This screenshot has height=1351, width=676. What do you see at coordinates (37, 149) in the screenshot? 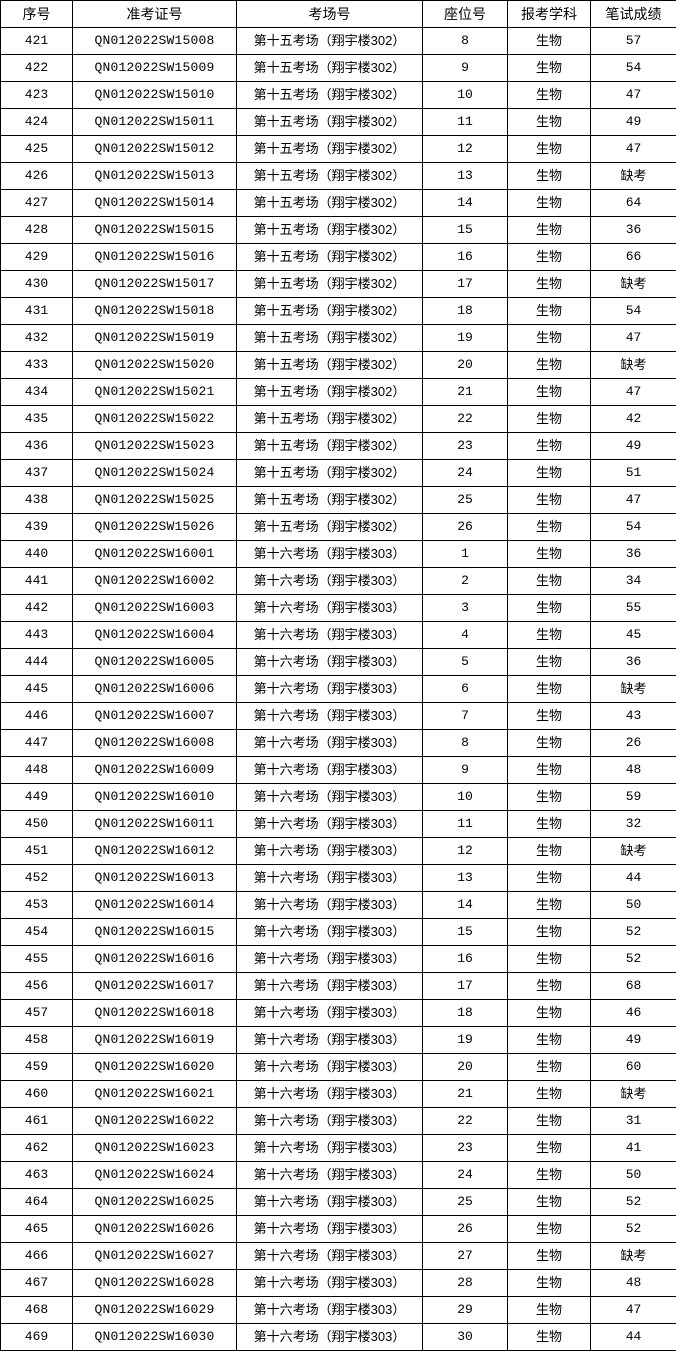
I see `cell-index: 425` at bounding box center [37, 149].